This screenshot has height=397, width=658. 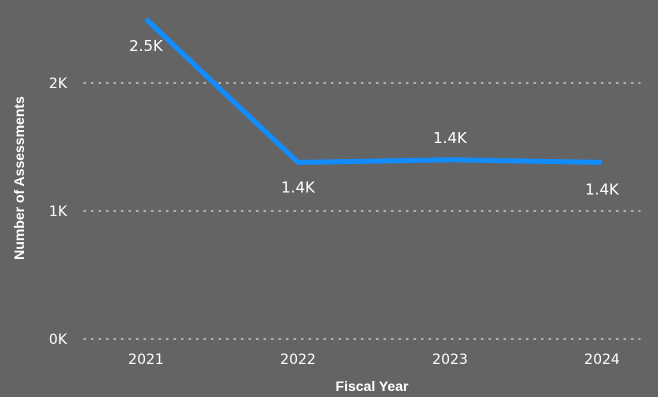 What do you see at coordinates (372, 386) in the screenshot?
I see `x-axis-title: Fiscal Year` at bounding box center [372, 386].